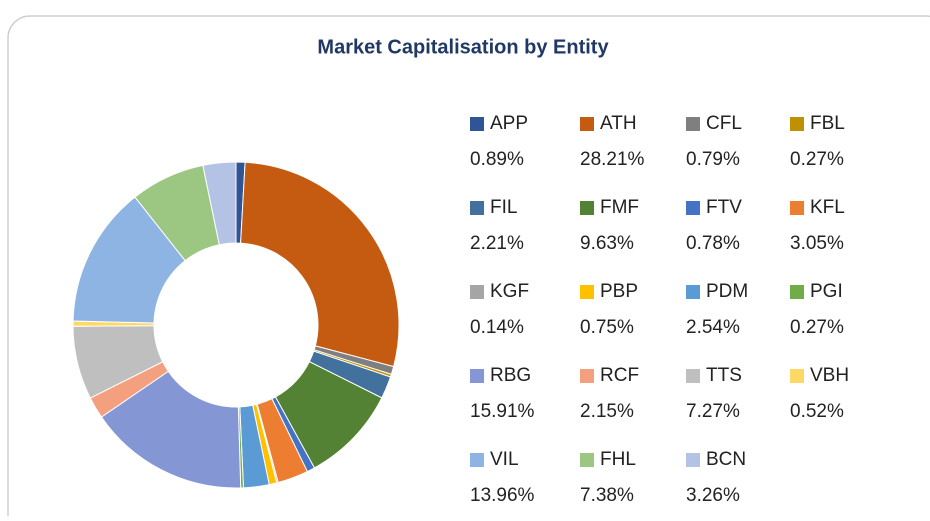 Image resolution: width=930 pixels, height=521 pixels. Describe the element at coordinates (607, 411) in the screenshot. I see `value-label: 2.15%` at that location.